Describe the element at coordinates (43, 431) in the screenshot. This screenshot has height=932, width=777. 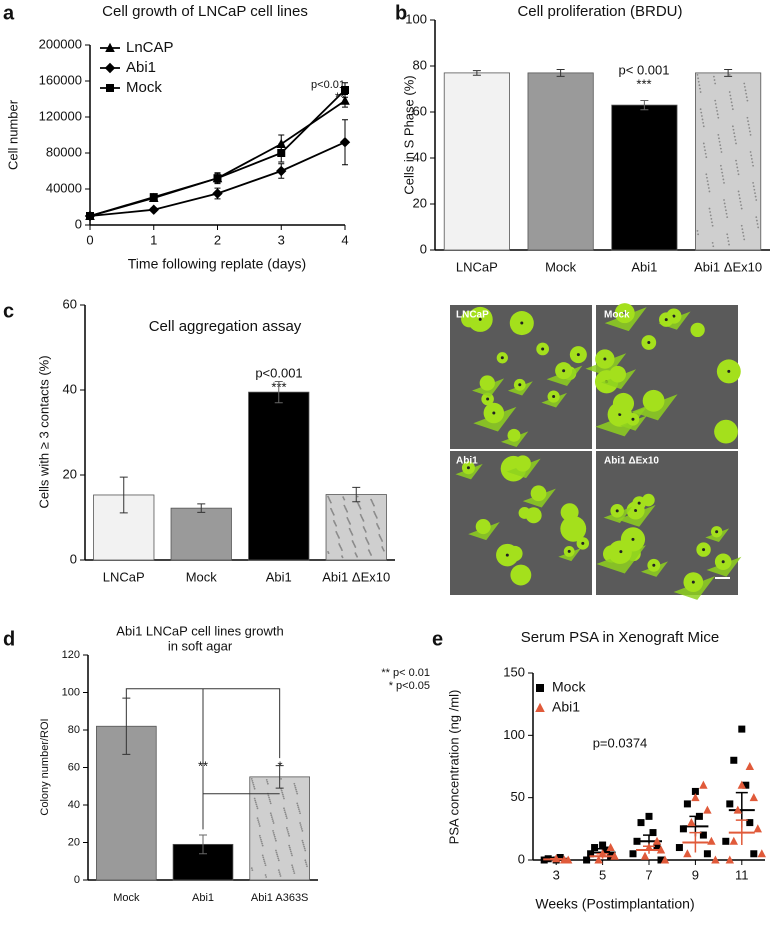
I see `y-axis-label: Cells with ≥ 3 contacts (%)` at that location.